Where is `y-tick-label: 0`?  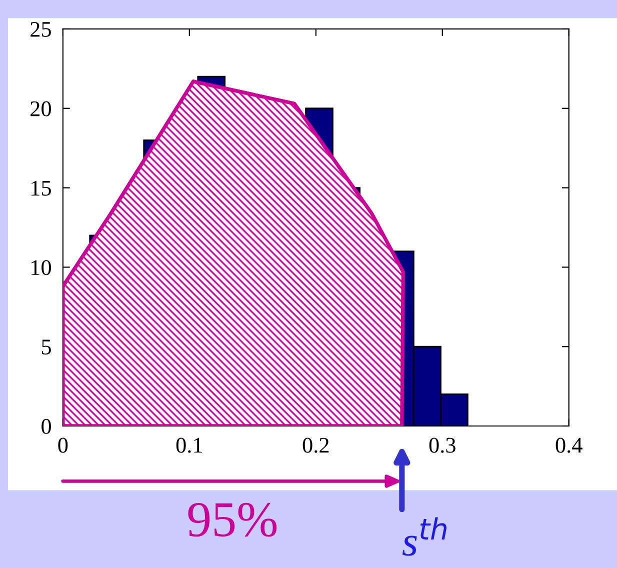
y-tick-label: 0 is located at coordinates (46, 426).